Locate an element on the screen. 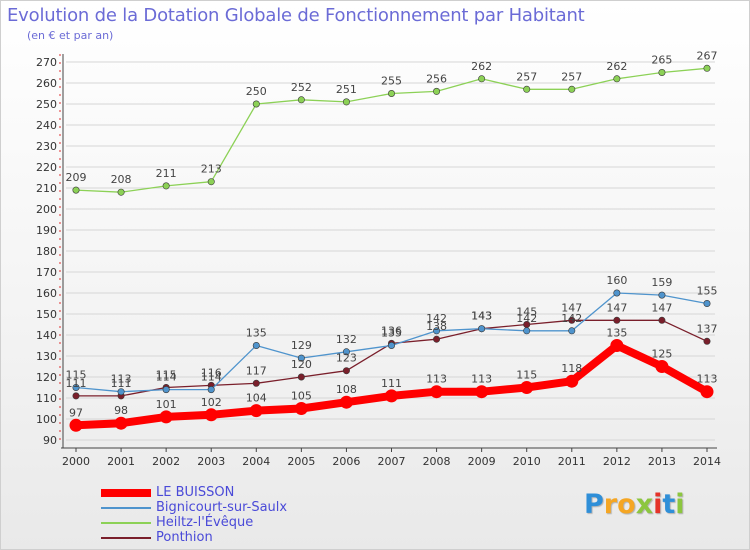 This screenshot has width=750, height=550. data-label: 257 is located at coordinates (571, 76).